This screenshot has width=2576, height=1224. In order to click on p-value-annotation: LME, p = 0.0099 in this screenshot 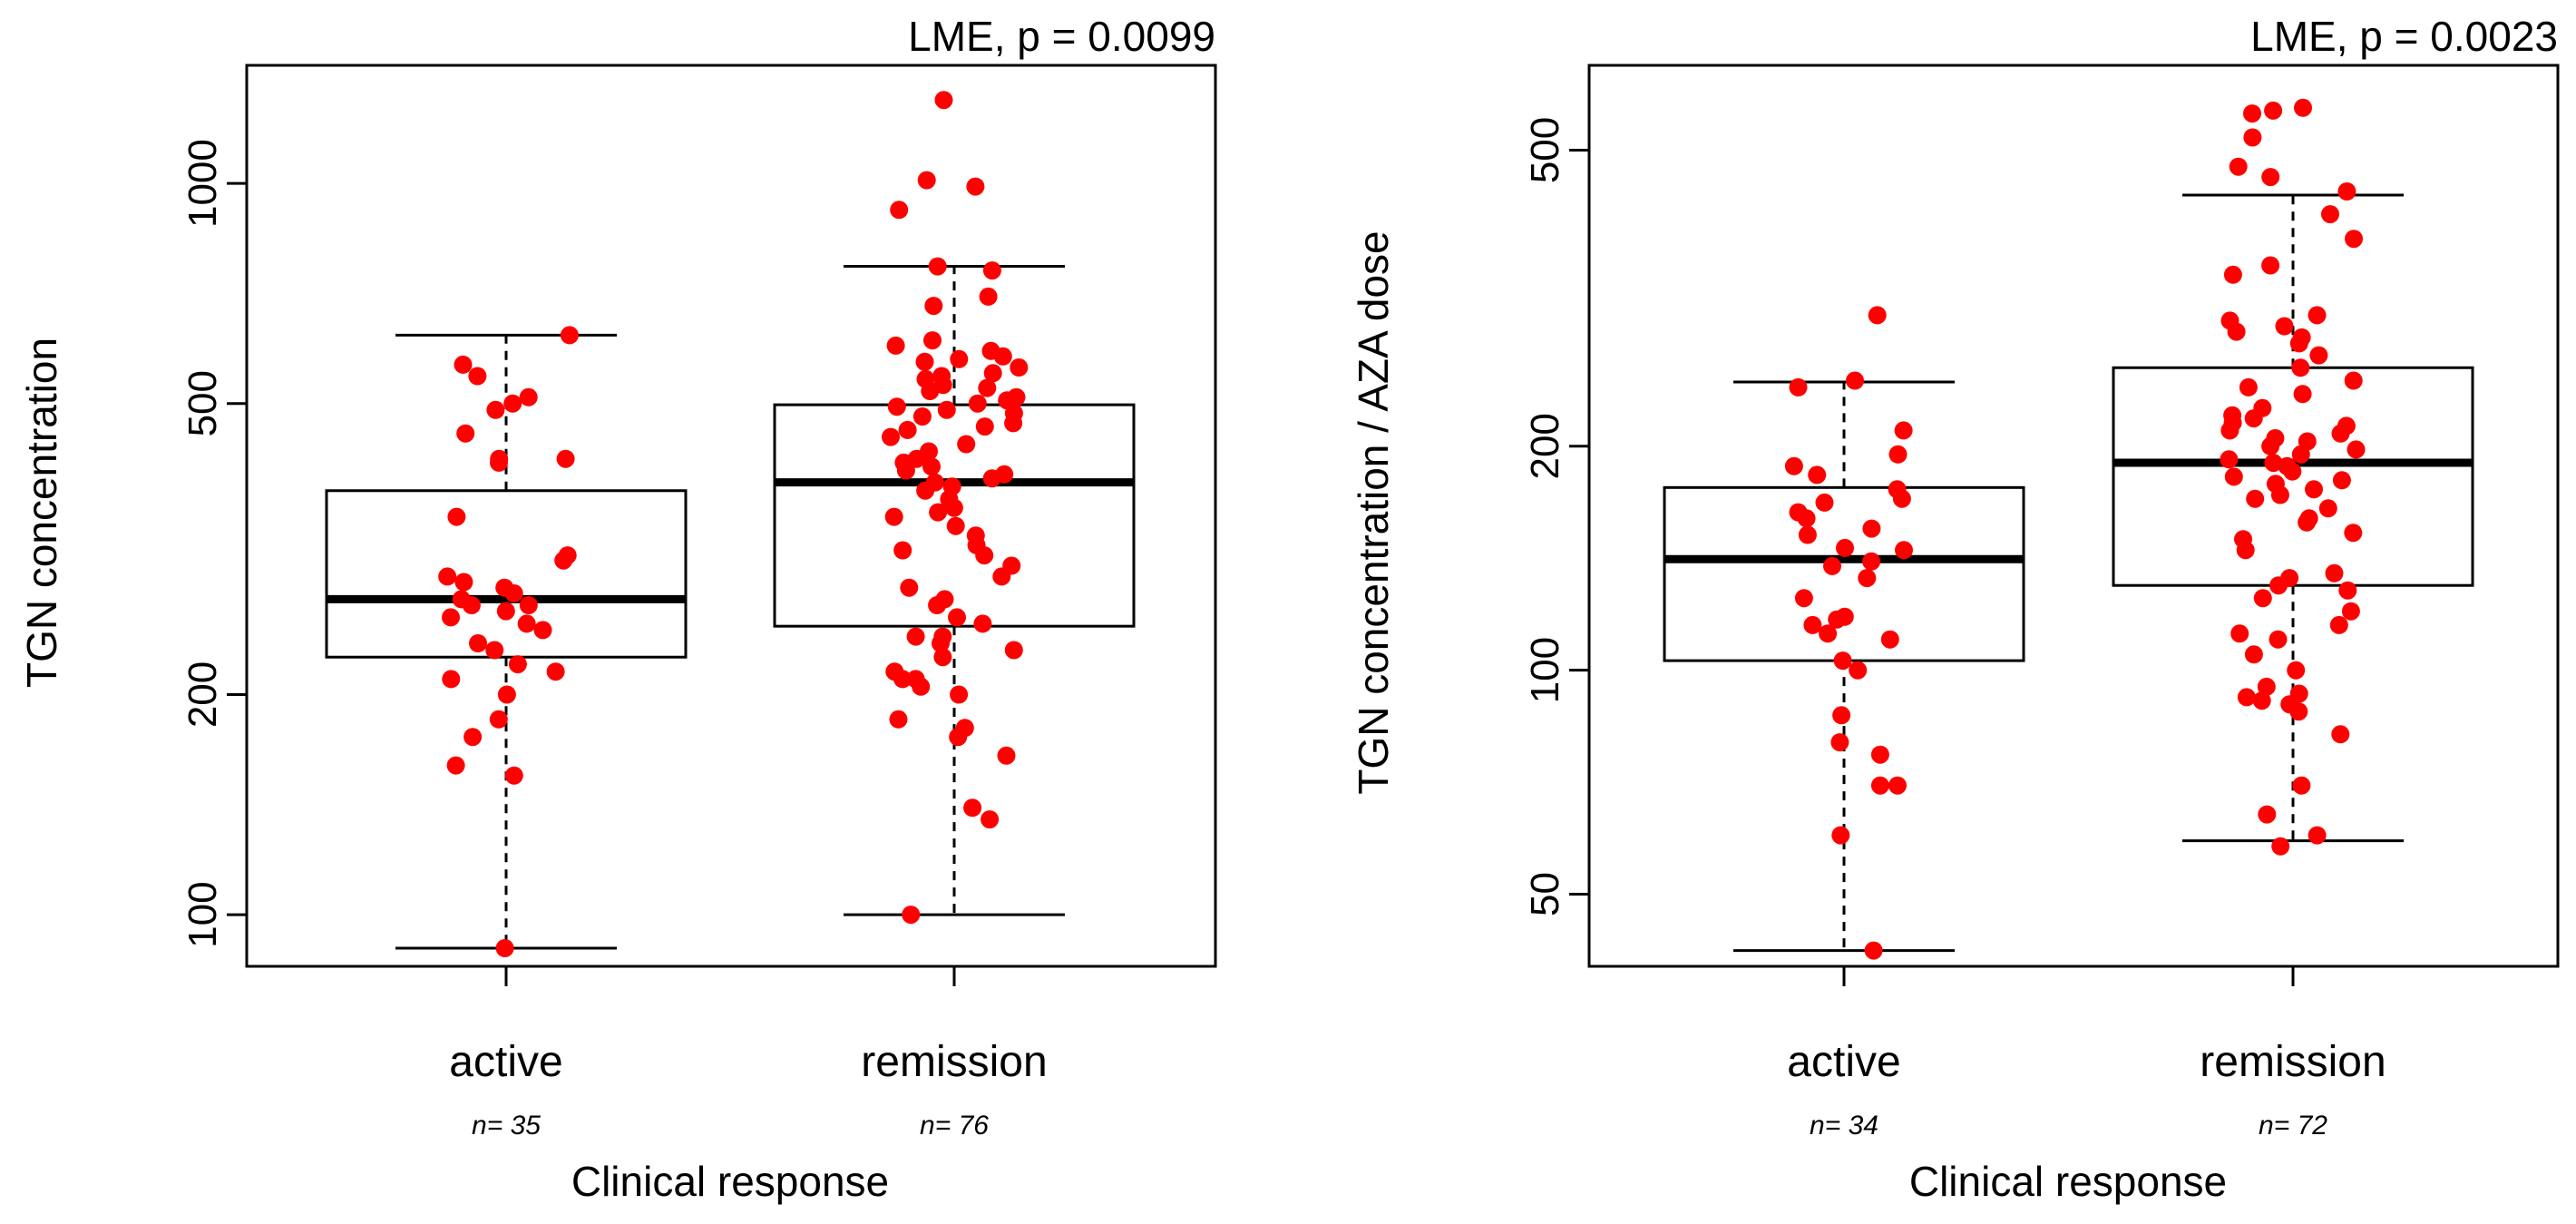, I will do `click(1061, 36)`.